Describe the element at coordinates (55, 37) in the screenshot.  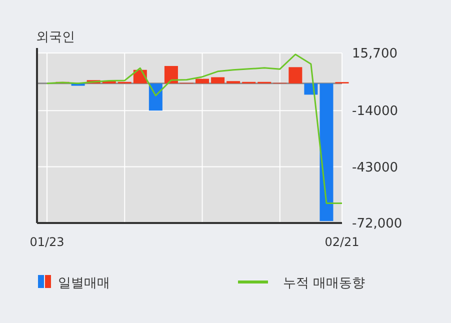
I see `chart-title: 외국인` at that location.